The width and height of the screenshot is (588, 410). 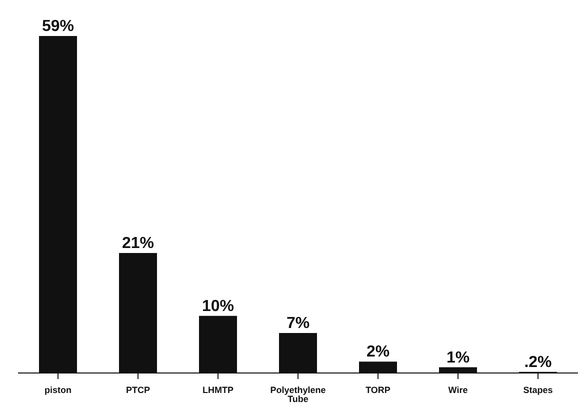 What do you see at coordinates (218, 306) in the screenshot?
I see `data-label: 10%` at bounding box center [218, 306].